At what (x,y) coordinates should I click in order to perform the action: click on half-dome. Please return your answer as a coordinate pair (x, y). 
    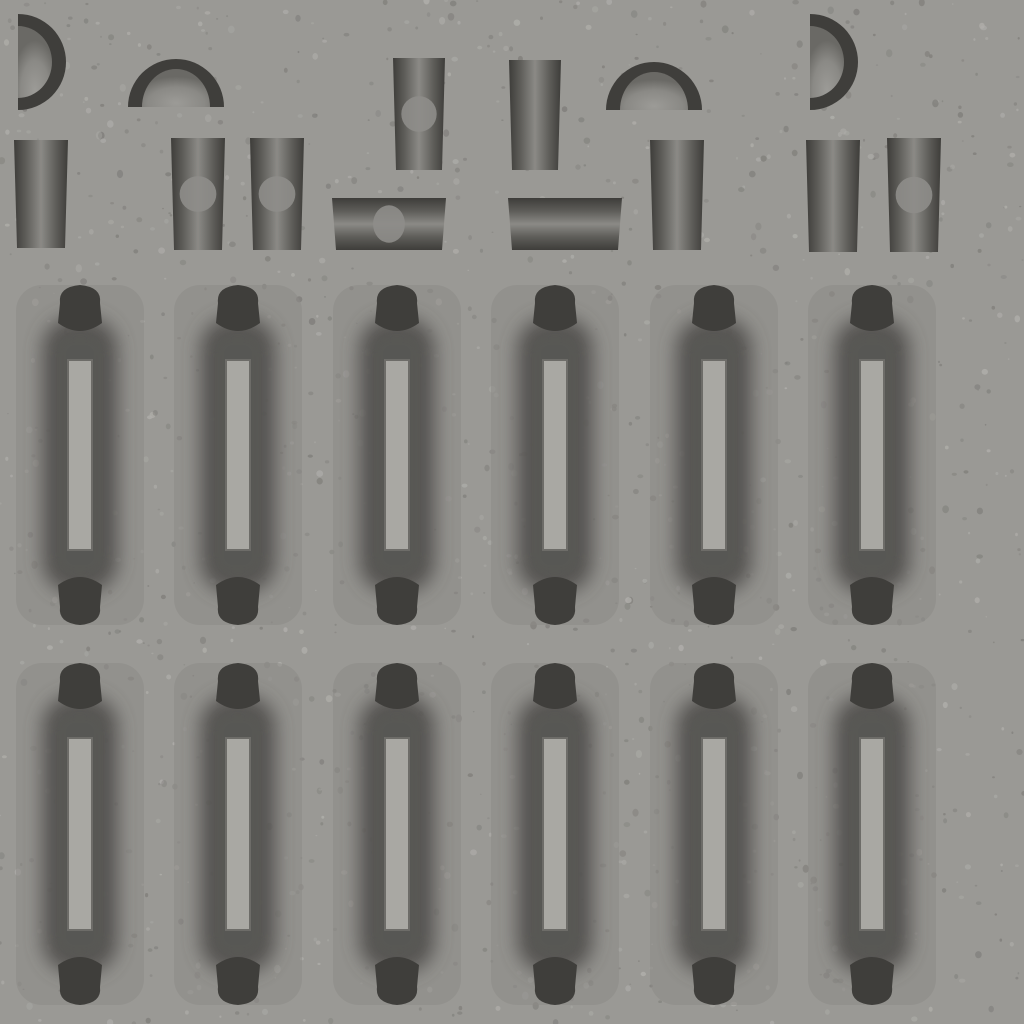
    Looking at the image, I should click on (176, 83).